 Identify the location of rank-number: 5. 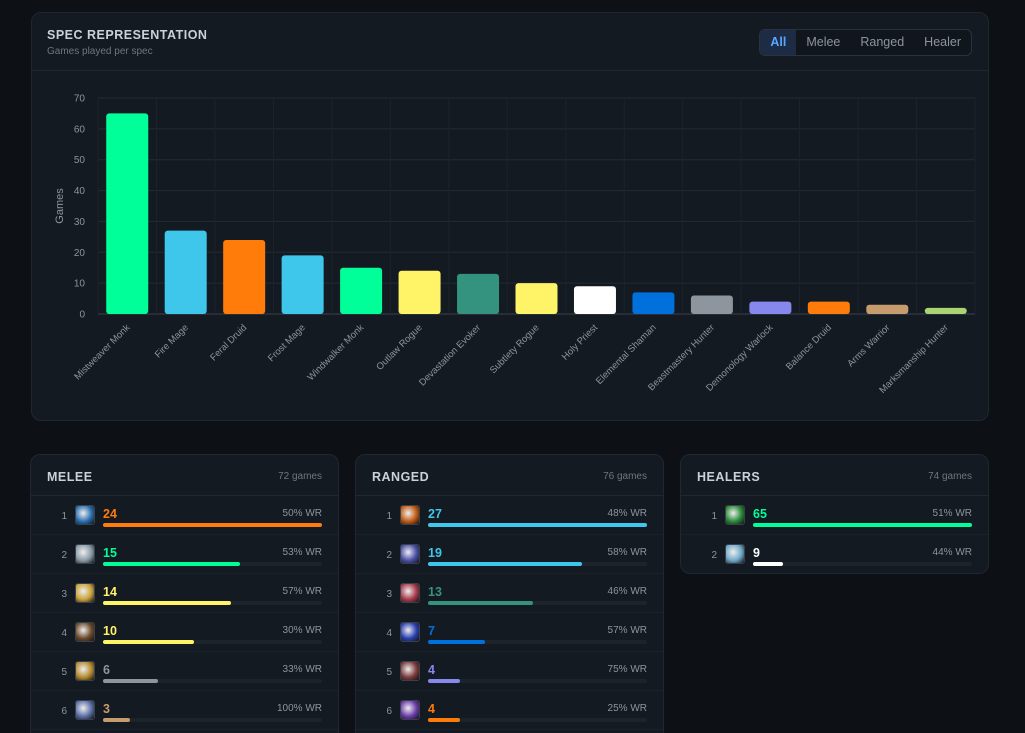
(64, 672).